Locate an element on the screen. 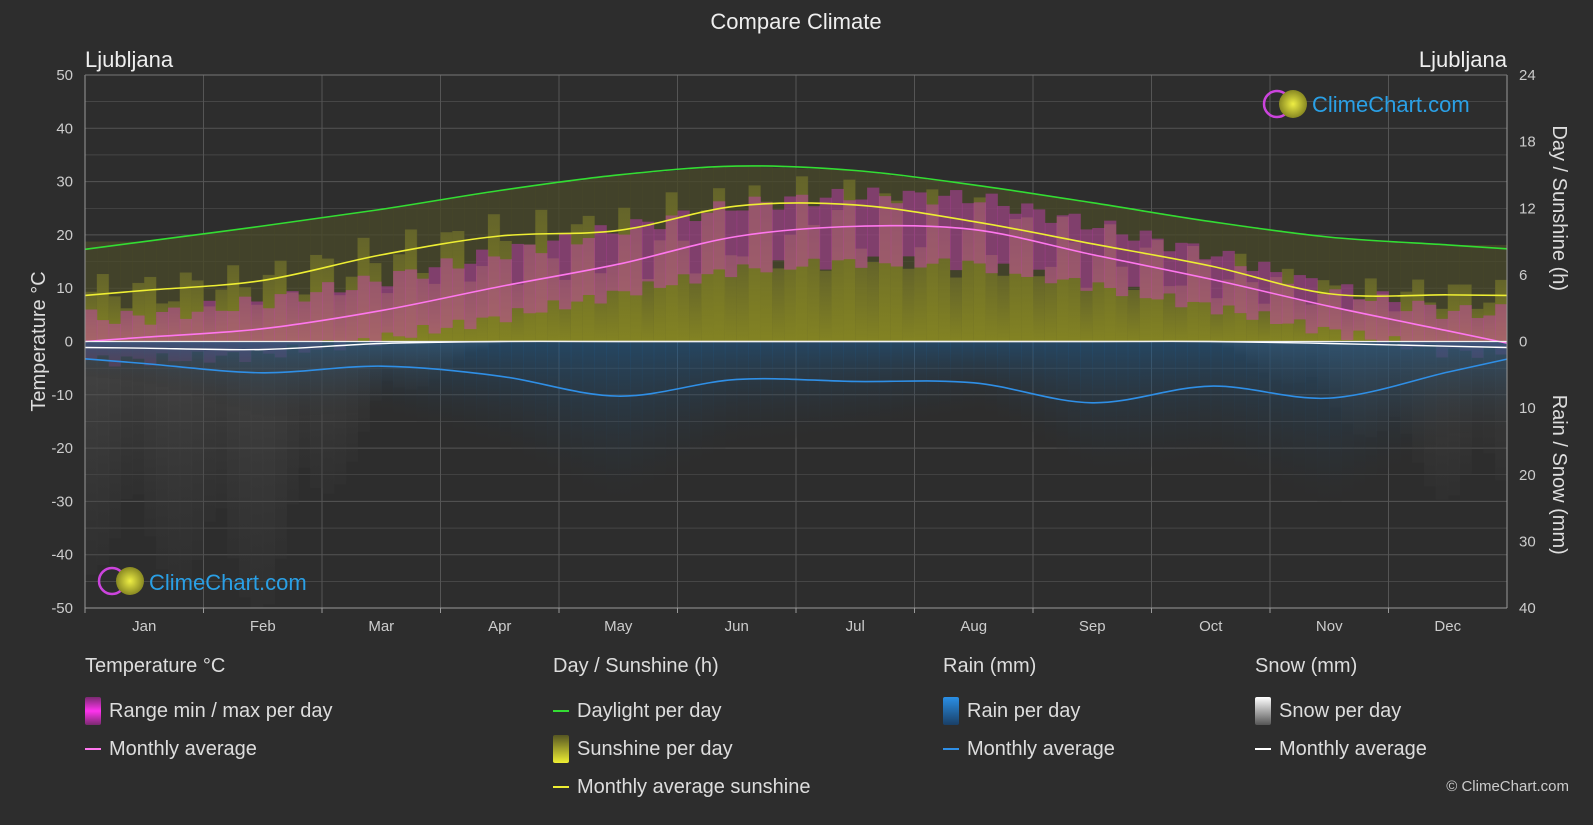 The height and width of the screenshot is (825, 1593). legend-item-sunshine-avg: Monthly average sunshine is located at coordinates (681, 787).